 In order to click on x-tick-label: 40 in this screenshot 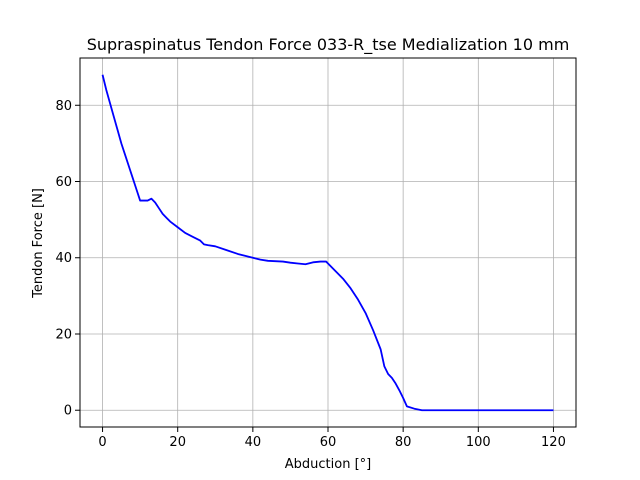, I will do `click(253, 442)`.